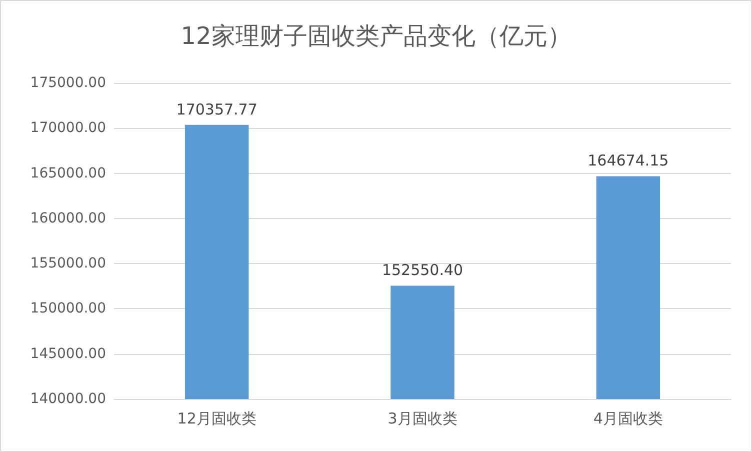 This screenshot has height=452, width=752. Describe the element at coordinates (628, 161) in the screenshot. I see `data-label: 164674.15` at that location.